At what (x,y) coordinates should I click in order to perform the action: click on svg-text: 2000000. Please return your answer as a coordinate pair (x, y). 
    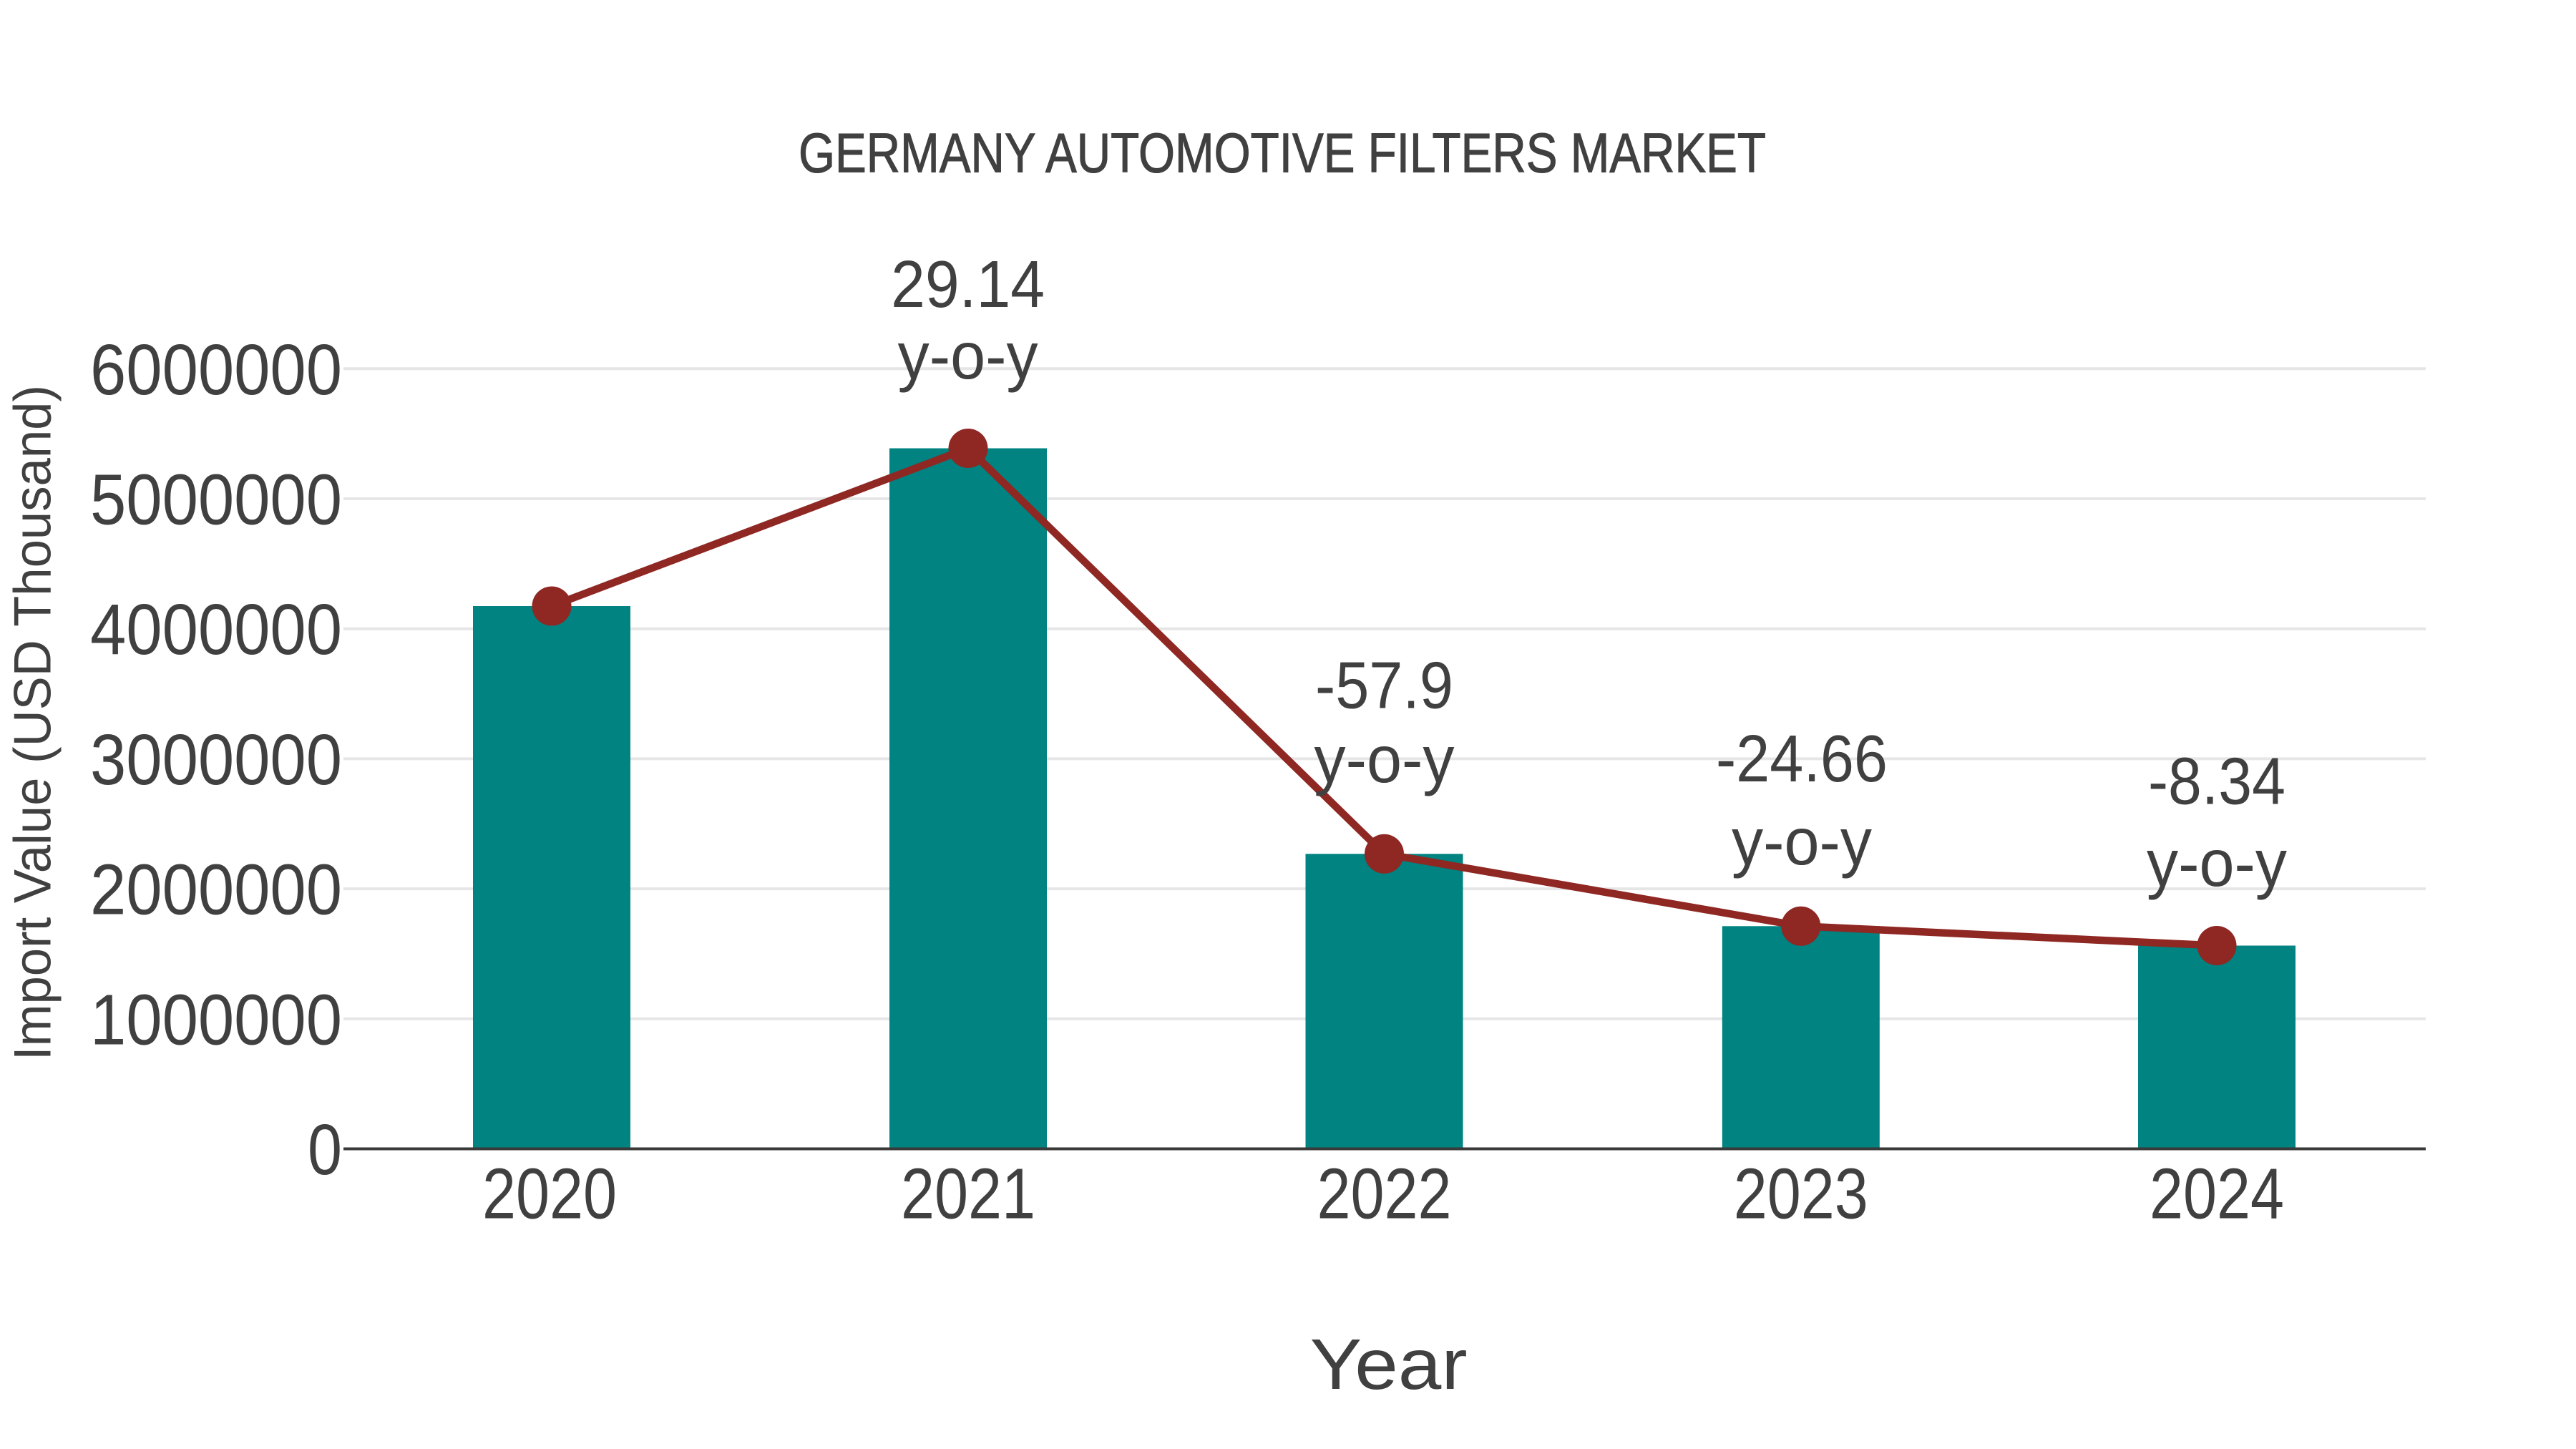
    Looking at the image, I should click on (216, 890).